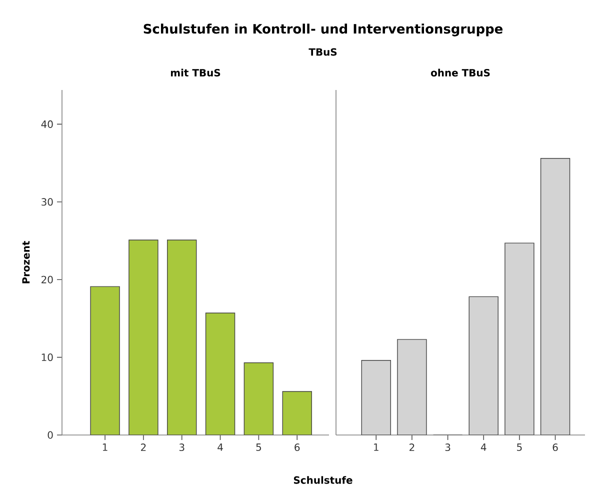 This screenshot has height=497, width=597. I want to click on y-tick-label: 0, so click(50, 435).